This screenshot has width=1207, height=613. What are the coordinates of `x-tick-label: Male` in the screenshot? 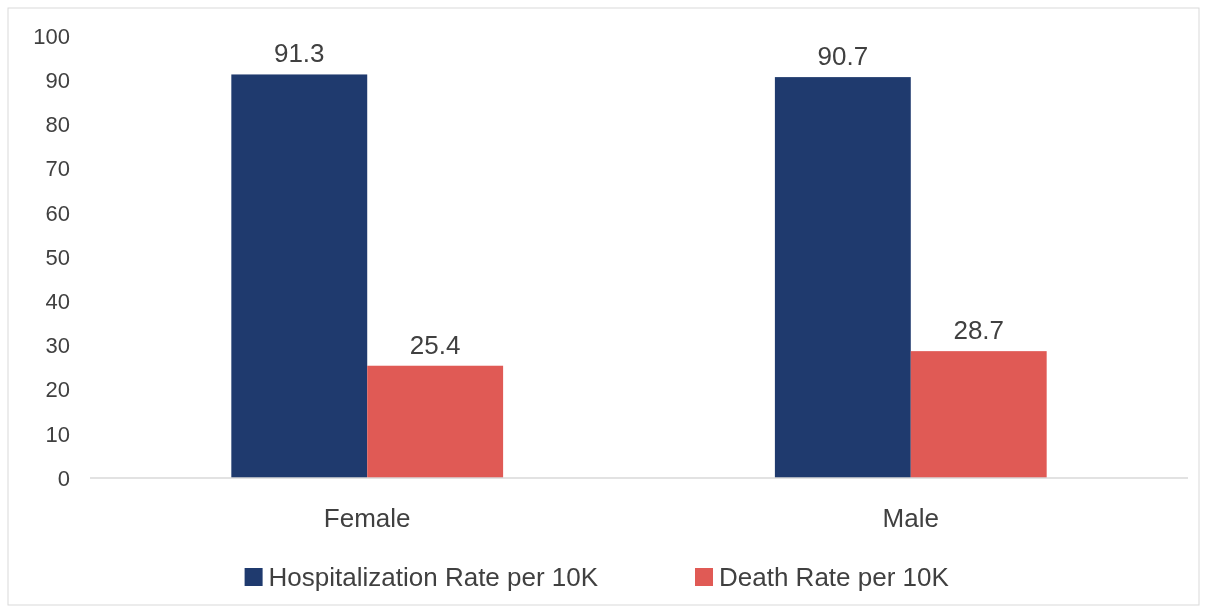 It's located at (910, 518).